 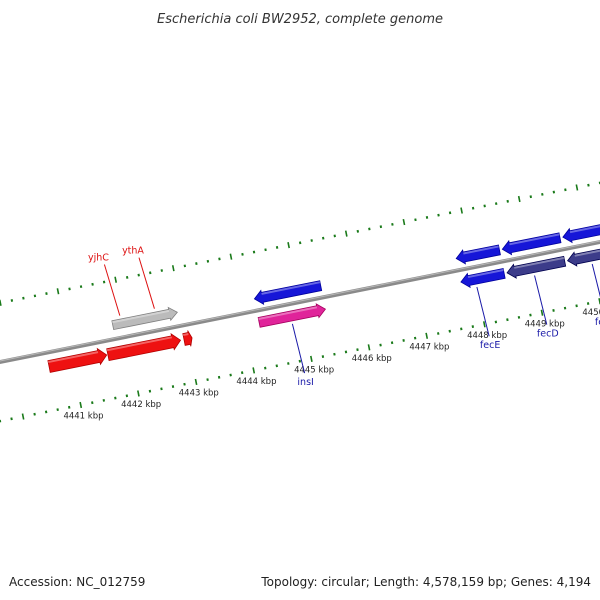 I want to click on gene-fecE, so click(x=478, y=254).